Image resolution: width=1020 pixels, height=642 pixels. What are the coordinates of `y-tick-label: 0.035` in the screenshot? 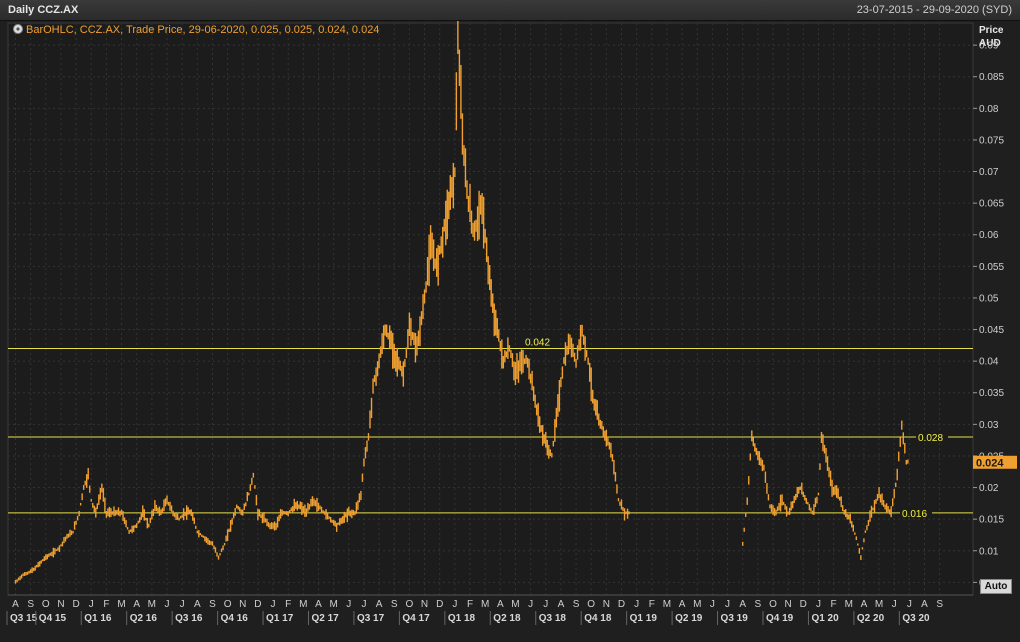 It's located at (991, 393).